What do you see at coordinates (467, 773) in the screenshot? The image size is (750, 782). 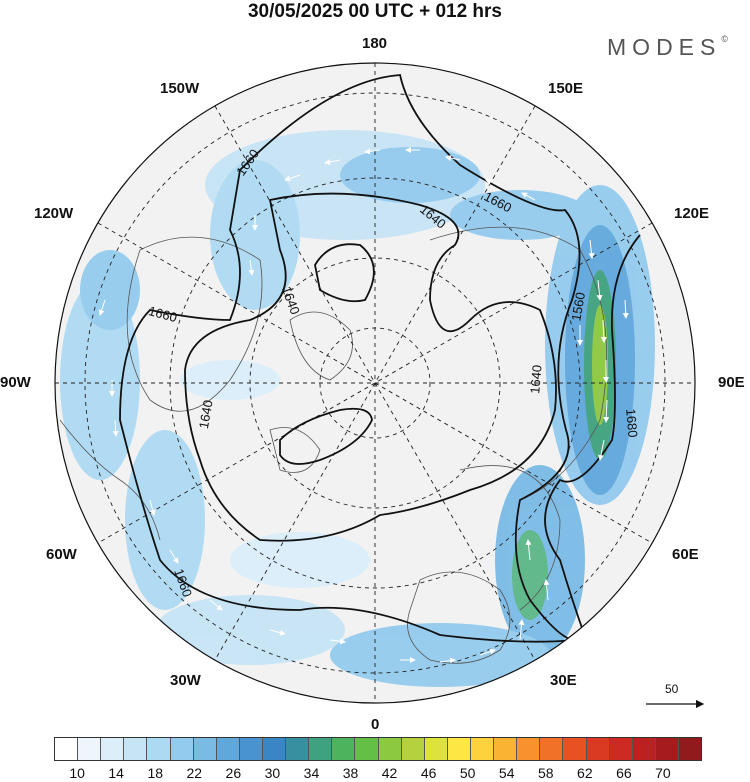 I see `colorbar-tick-label: 50` at bounding box center [467, 773].